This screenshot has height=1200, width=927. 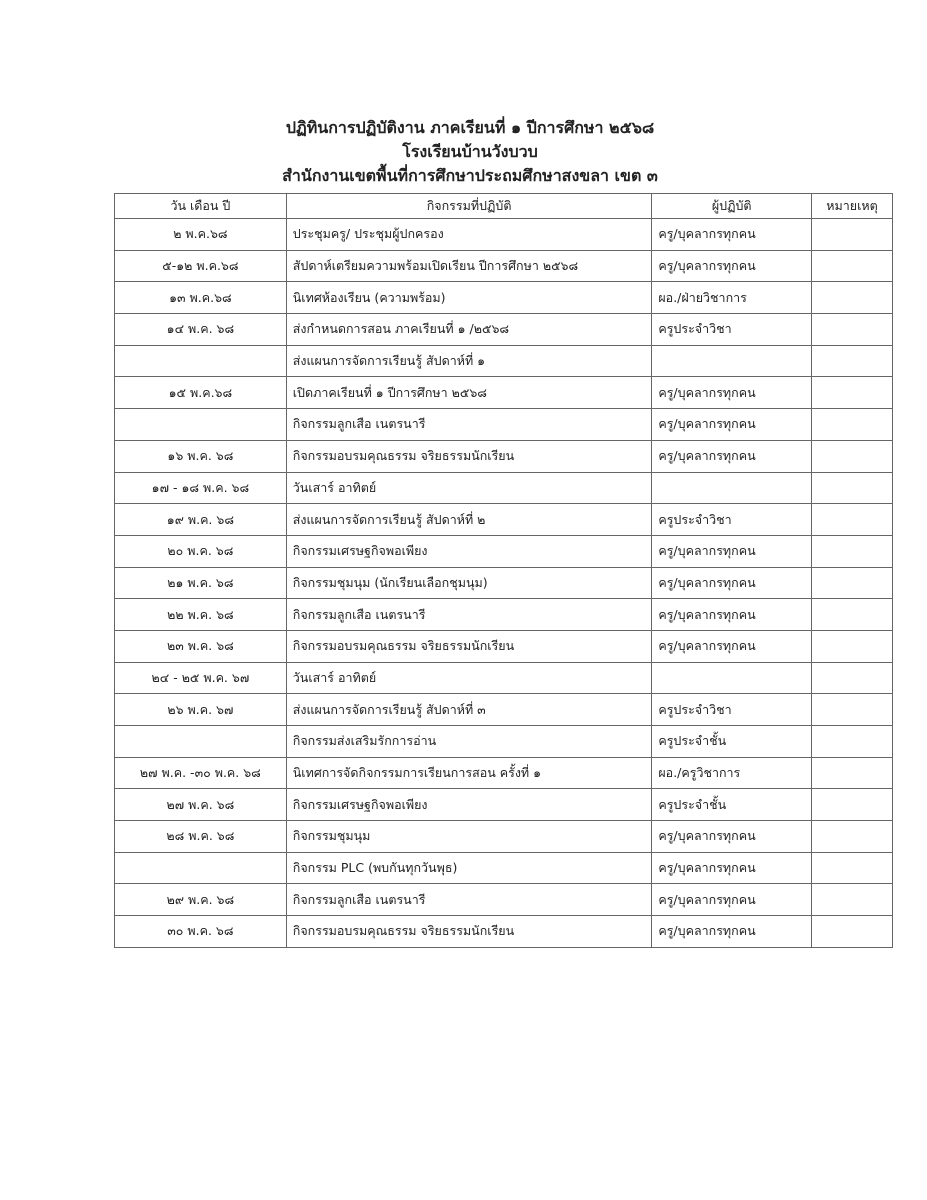 I want to click on date-cell: ๒๔ - ๒๕ พ.ค. ๖๗, so click(x=200, y=678).